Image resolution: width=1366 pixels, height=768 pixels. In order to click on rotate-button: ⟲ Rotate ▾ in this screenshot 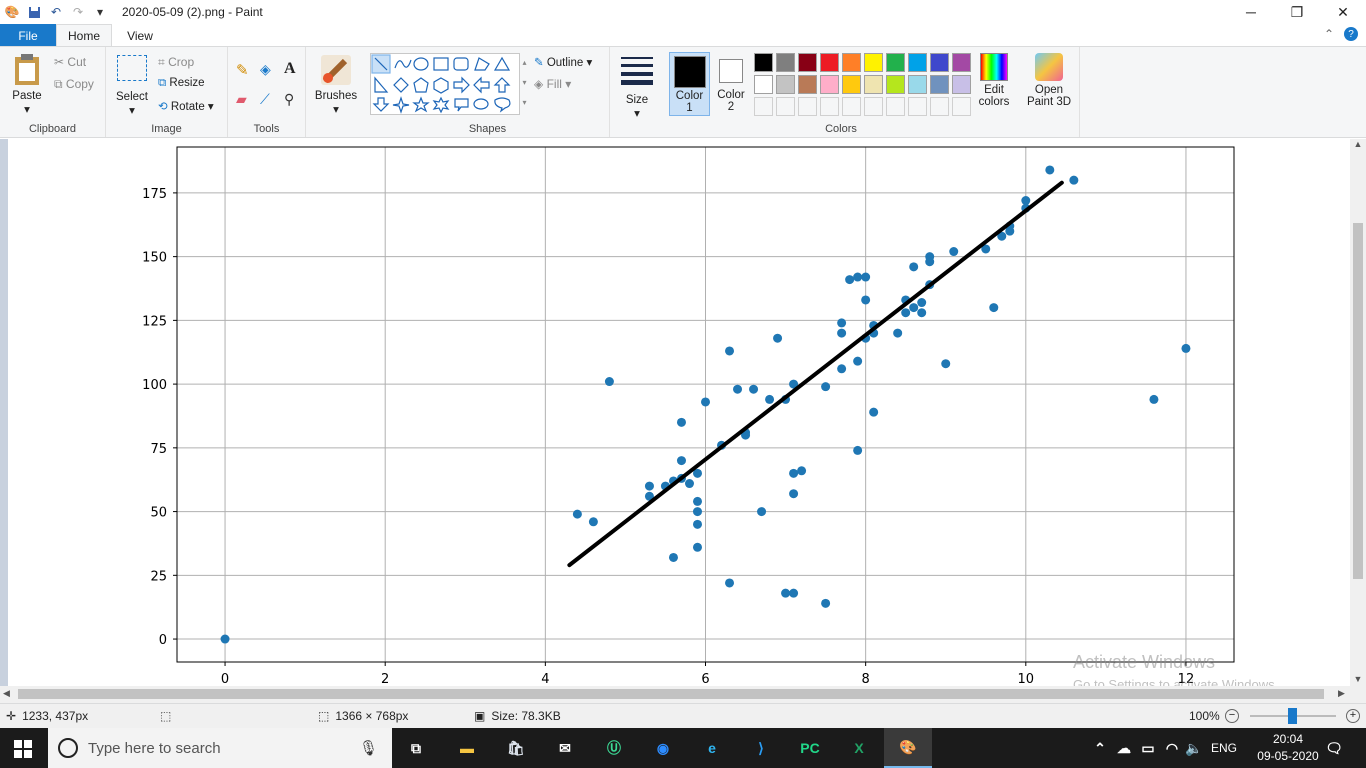, I will do `click(186, 107)`.